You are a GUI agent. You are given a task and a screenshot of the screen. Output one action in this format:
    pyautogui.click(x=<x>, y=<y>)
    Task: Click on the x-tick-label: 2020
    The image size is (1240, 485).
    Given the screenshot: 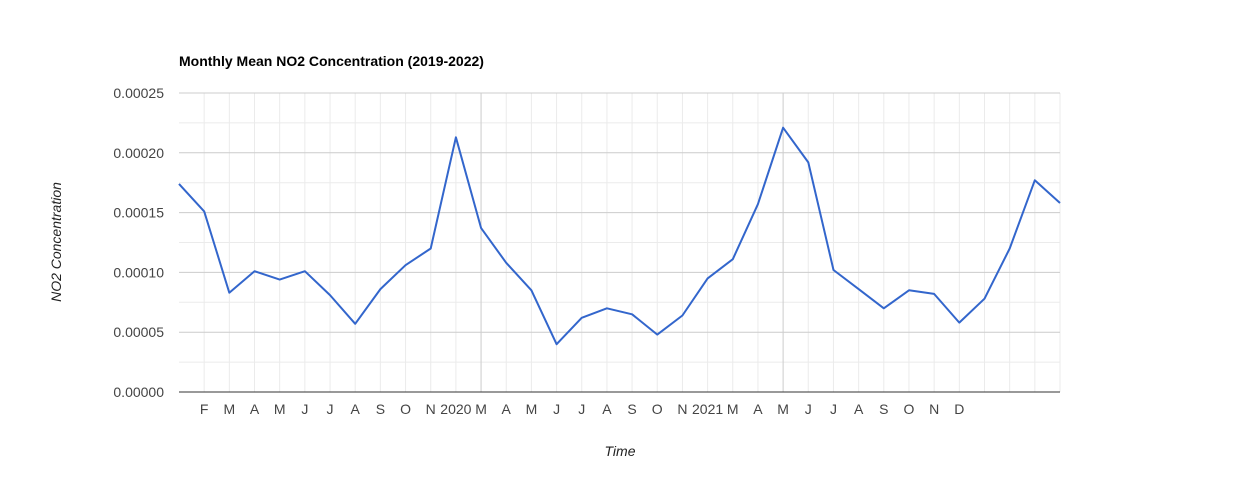 What is the action you would take?
    pyautogui.click(x=455, y=409)
    